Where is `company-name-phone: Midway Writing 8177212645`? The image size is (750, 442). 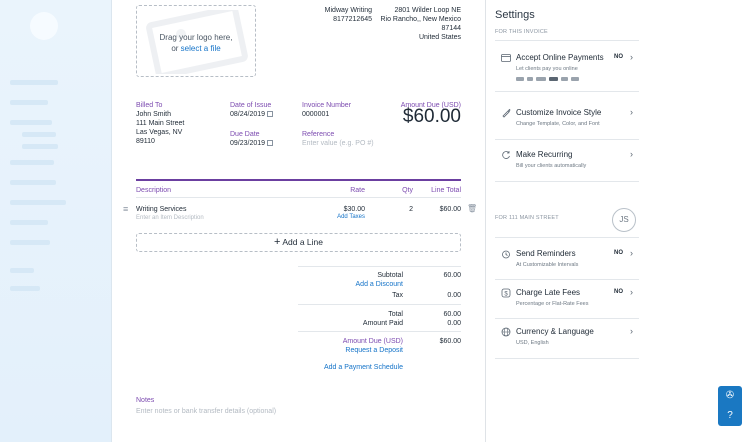 company-name-phone: Midway Writing 8177212645 is located at coordinates (348, 15).